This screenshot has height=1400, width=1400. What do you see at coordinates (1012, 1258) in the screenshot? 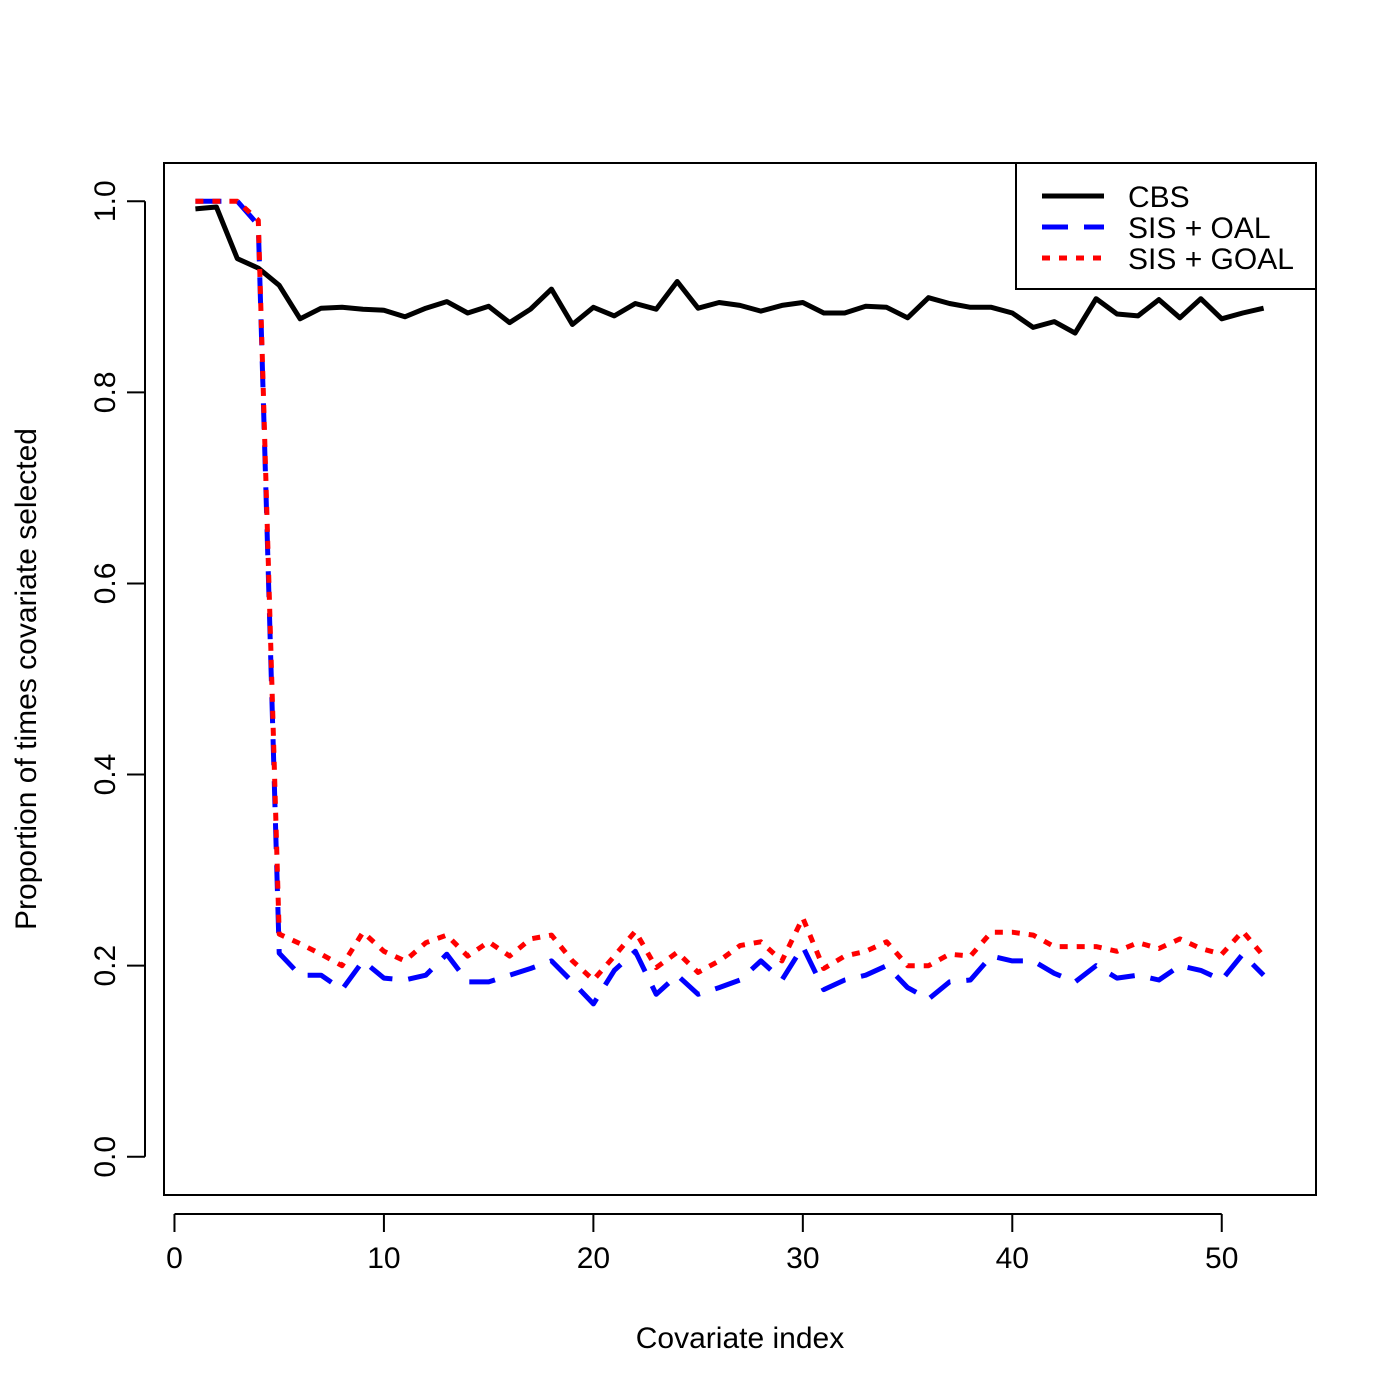
I see `x-tick-label: 40` at bounding box center [1012, 1258].